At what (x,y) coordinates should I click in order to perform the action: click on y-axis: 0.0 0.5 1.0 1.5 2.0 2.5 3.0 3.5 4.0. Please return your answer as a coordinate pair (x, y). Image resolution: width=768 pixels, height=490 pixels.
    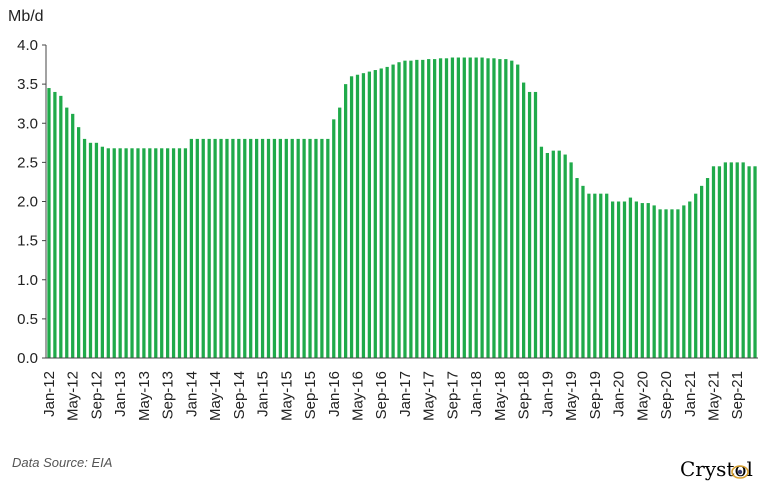
    Looking at the image, I should click on (31, 202).